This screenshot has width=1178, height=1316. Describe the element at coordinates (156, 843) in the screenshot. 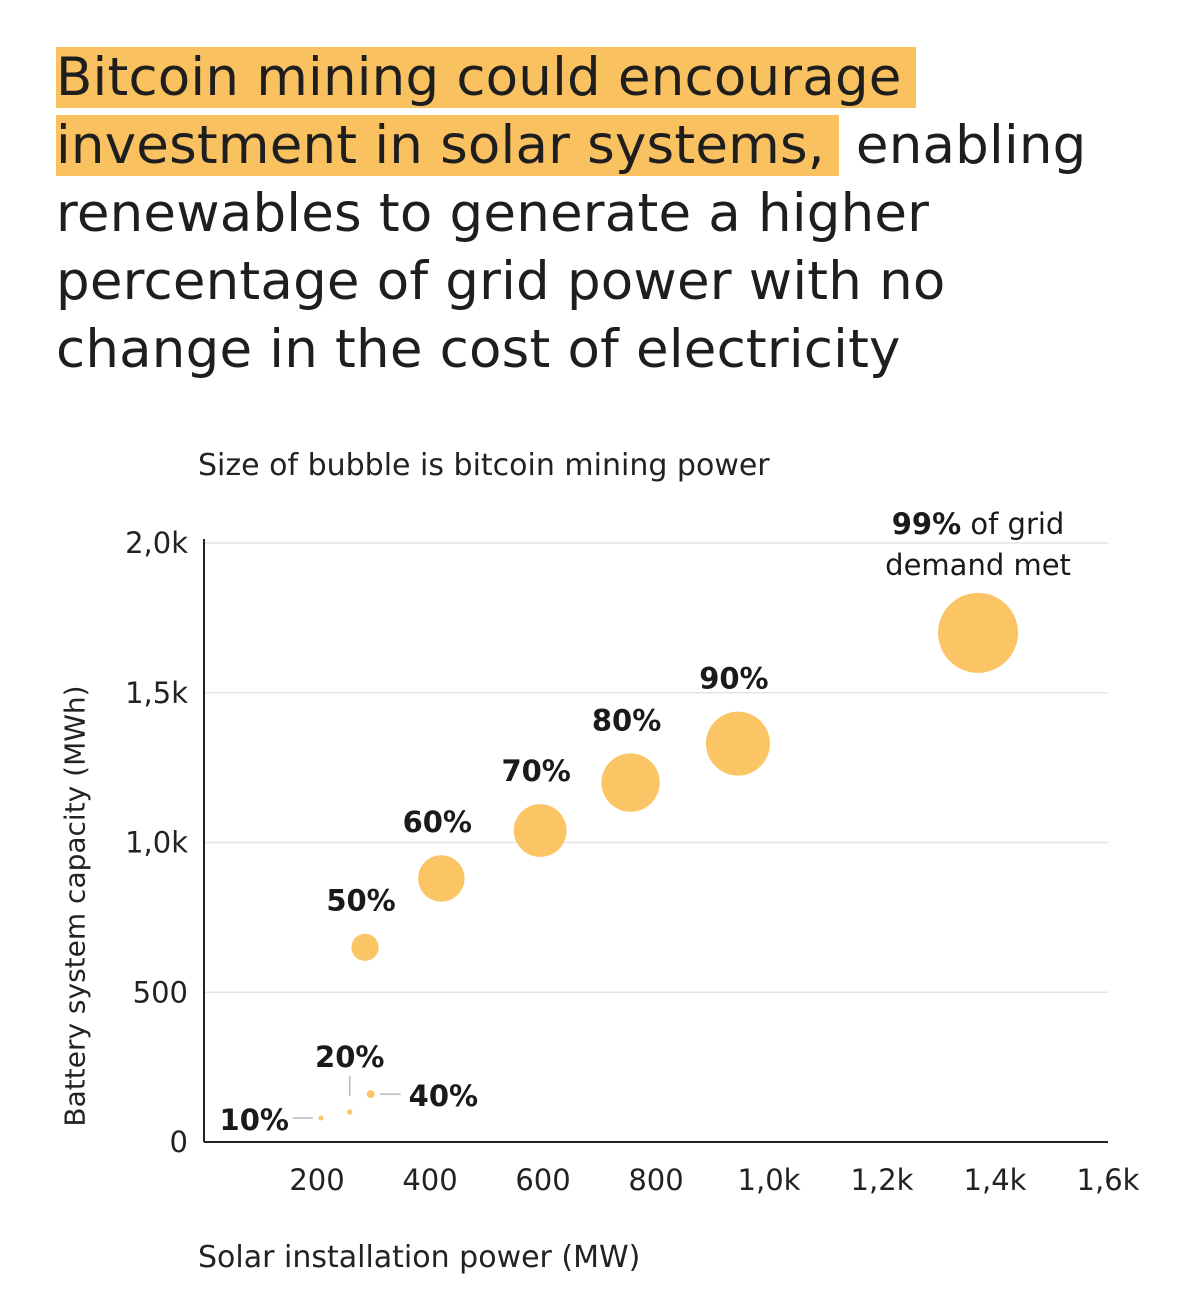

I see `y-tick-label-1000: 1,0k` at that location.